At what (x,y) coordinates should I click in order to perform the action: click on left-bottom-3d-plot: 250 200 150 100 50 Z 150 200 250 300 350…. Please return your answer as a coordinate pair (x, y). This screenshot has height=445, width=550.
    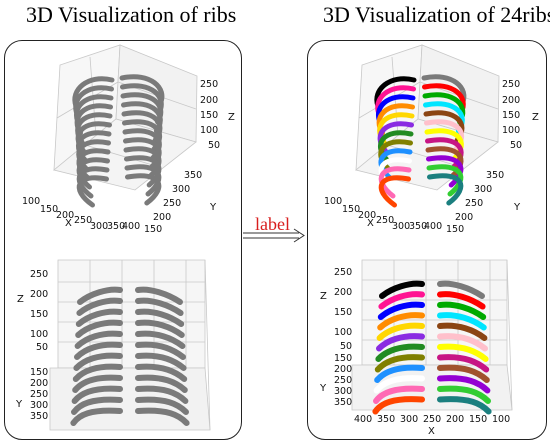
    Looking at the image, I should click on (113, 345).